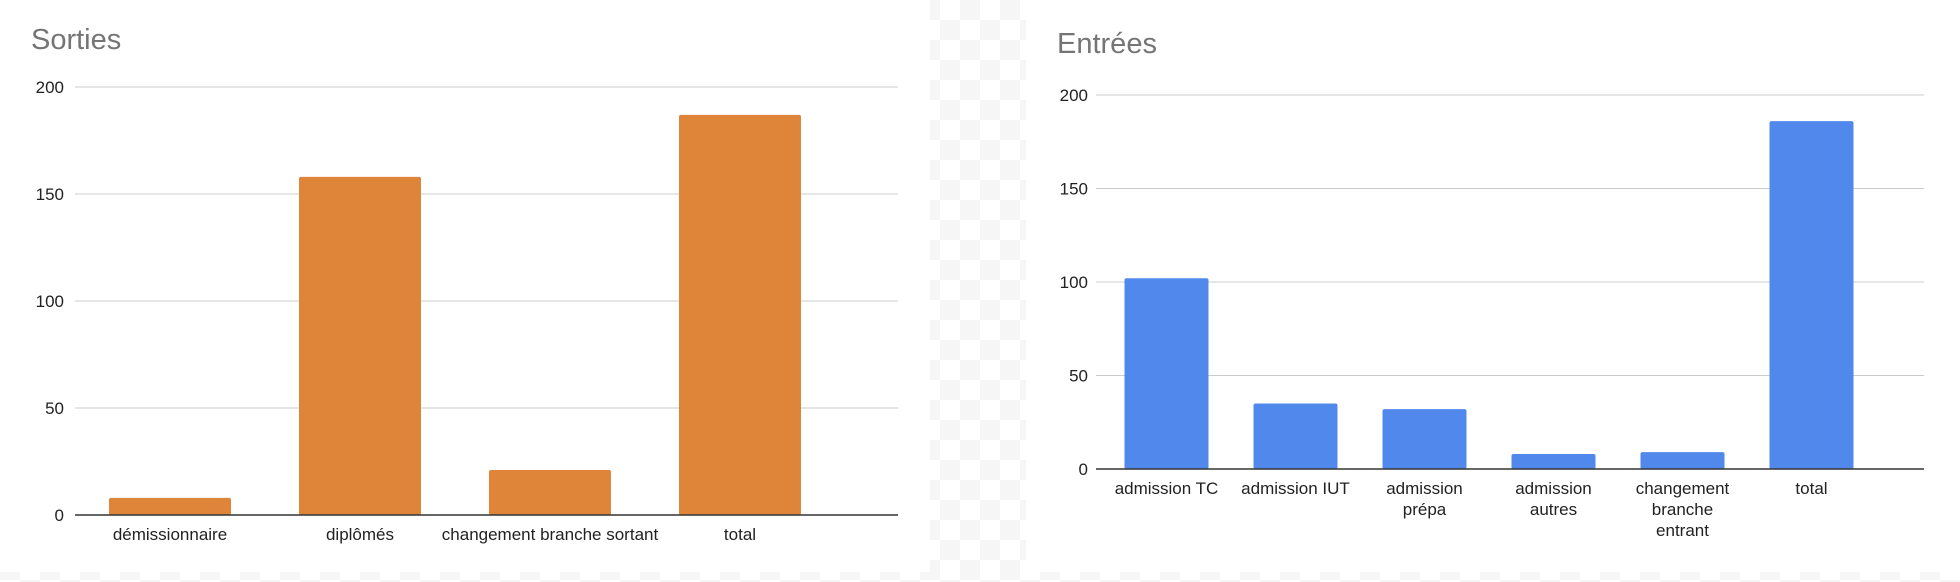  Describe the element at coordinates (1553, 499) in the screenshot. I see `x-category-label: admission autres` at that location.